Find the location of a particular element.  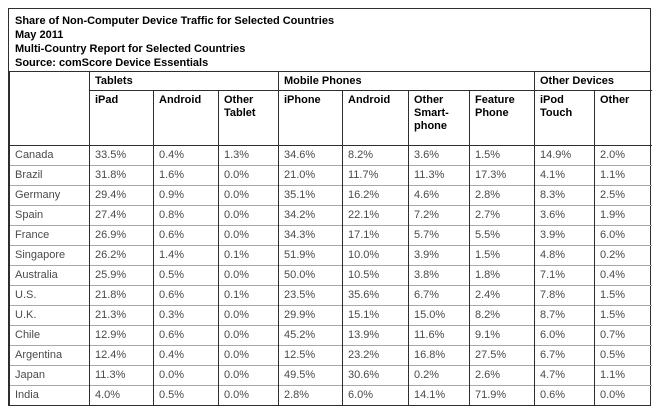

value-cell-tablets-android: 1.6% is located at coordinates (186, 174).